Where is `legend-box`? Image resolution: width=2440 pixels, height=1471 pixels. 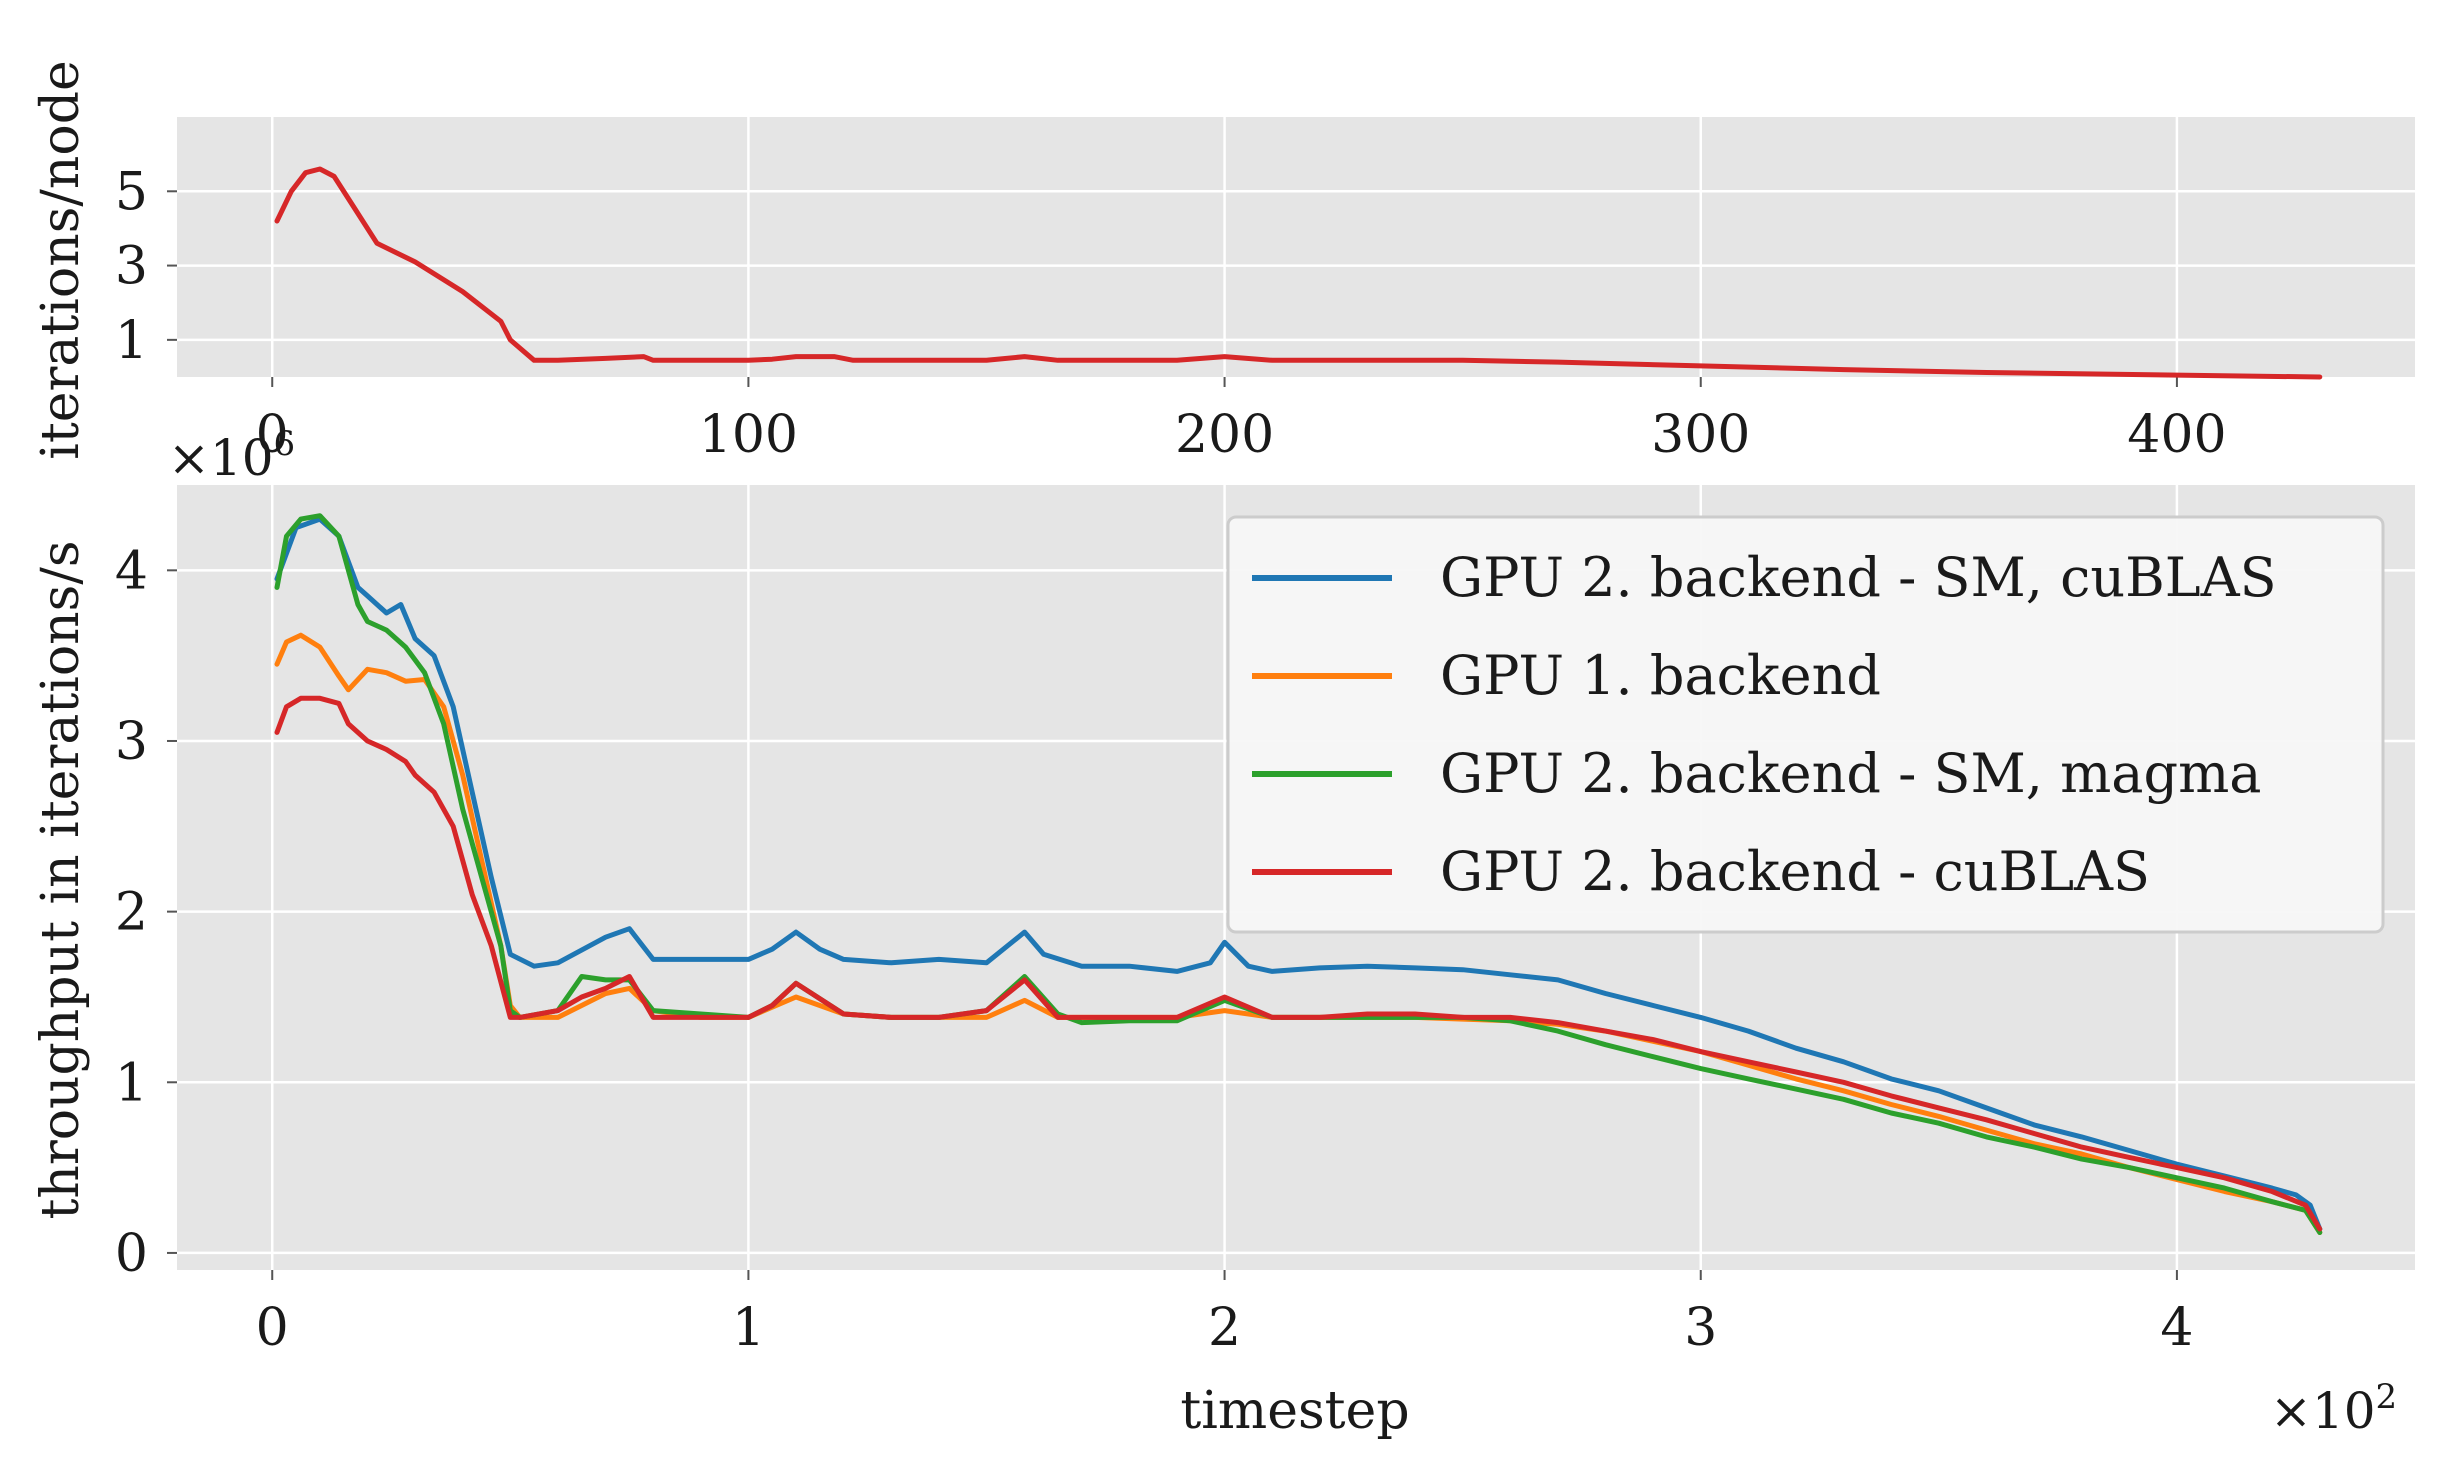 legend-box is located at coordinates (1805, 724).